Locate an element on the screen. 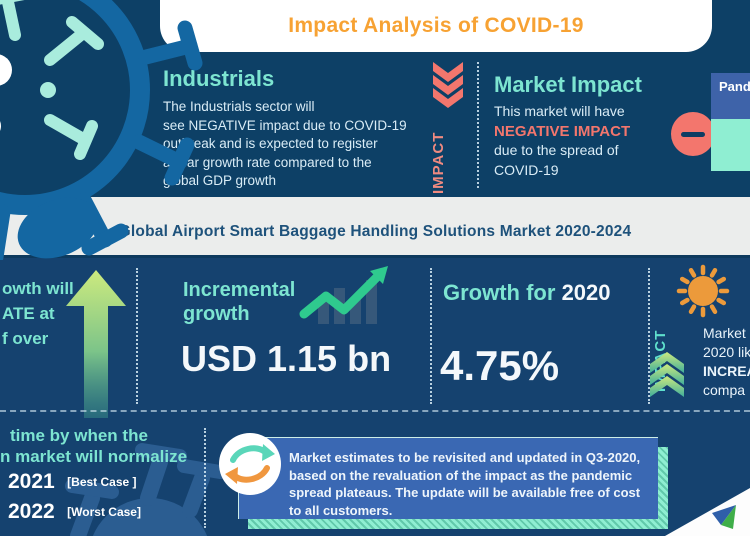  divider-dotted-top is located at coordinates (478, 125).